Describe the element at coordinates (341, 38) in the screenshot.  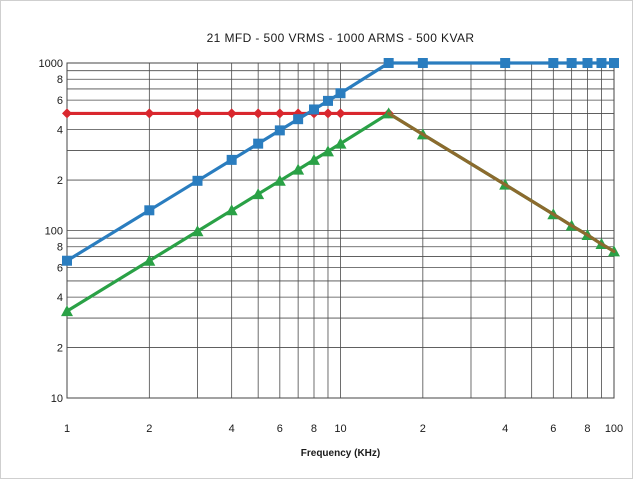
I see `chart-title: 21 MFD - 500 VRMS - 1000 ARMS - 500 KVAR` at that location.